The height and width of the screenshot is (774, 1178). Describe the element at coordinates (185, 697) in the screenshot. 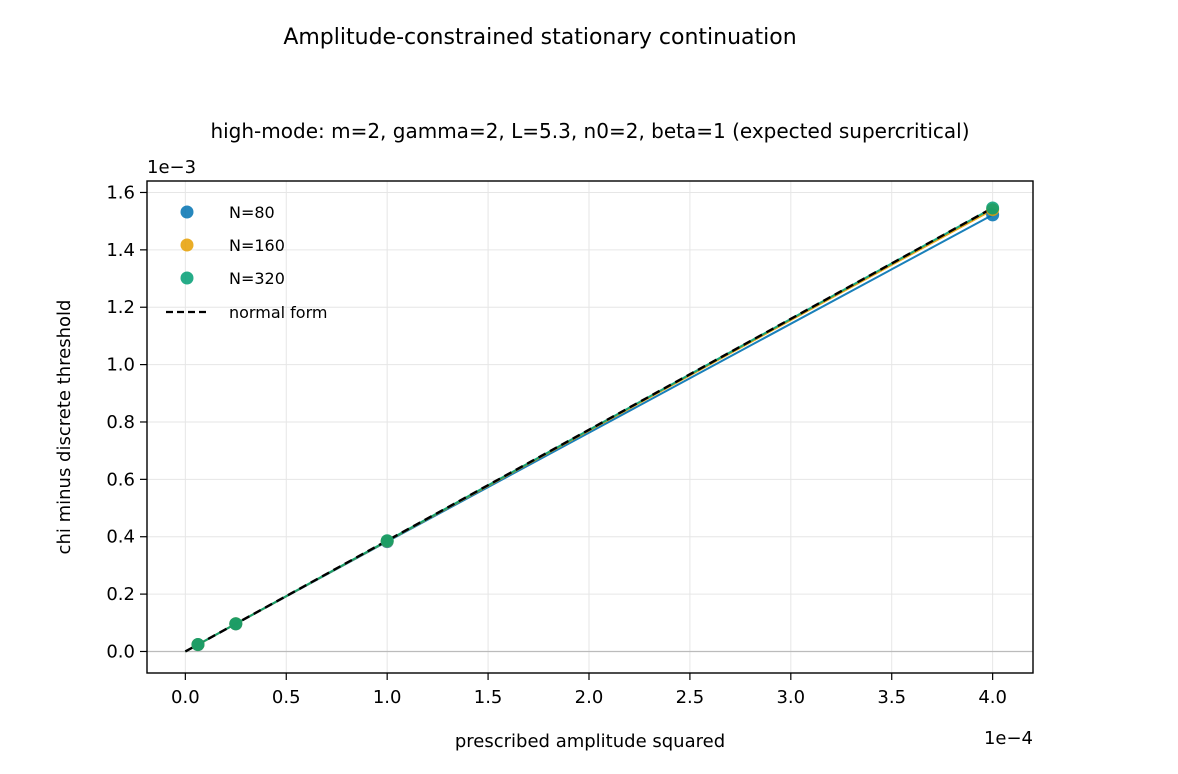

I see `x-tick-label: 0.0` at that location.